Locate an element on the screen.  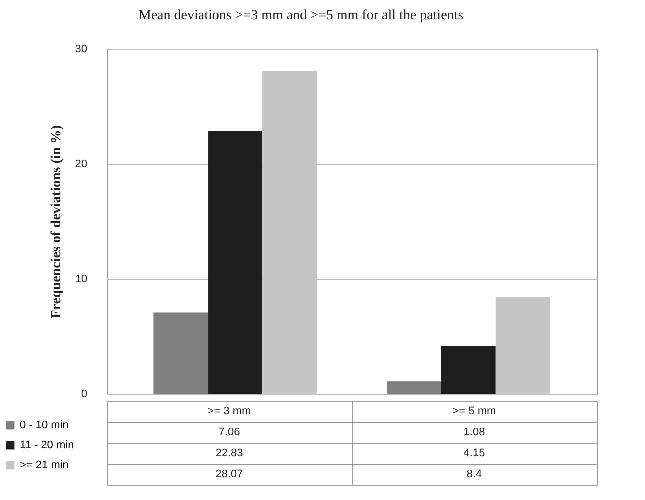
legend-label: 11 - 20 min is located at coordinates (47, 446).